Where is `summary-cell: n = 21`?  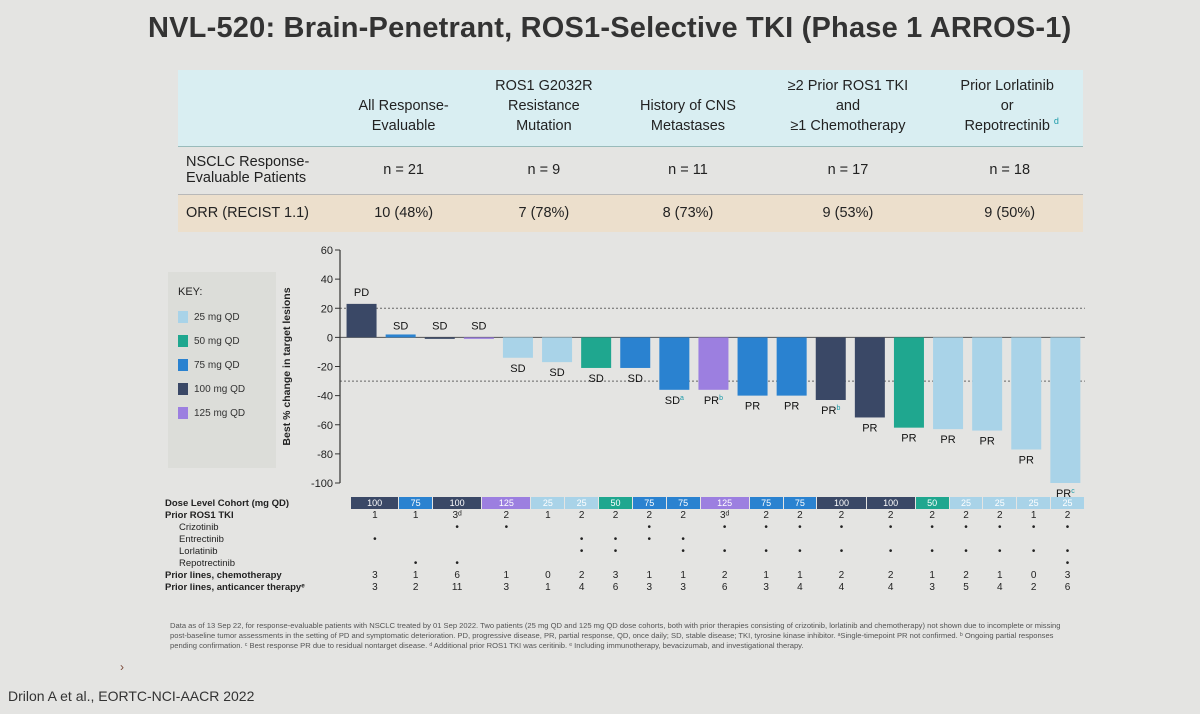
summary-cell: n = 21 is located at coordinates (404, 170).